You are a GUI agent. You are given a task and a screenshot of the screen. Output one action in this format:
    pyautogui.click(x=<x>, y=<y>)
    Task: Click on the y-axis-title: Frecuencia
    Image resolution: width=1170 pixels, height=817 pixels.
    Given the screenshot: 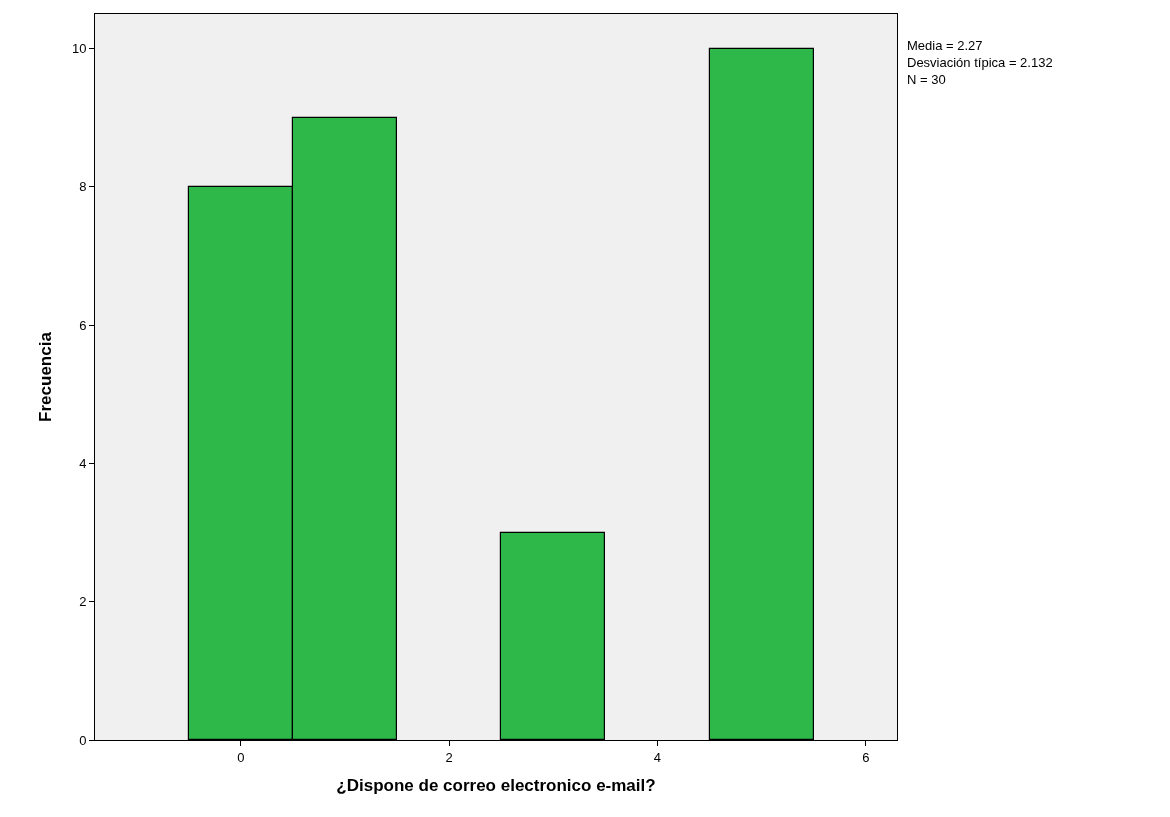 What is the action you would take?
    pyautogui.click(x=46, y=376)
    